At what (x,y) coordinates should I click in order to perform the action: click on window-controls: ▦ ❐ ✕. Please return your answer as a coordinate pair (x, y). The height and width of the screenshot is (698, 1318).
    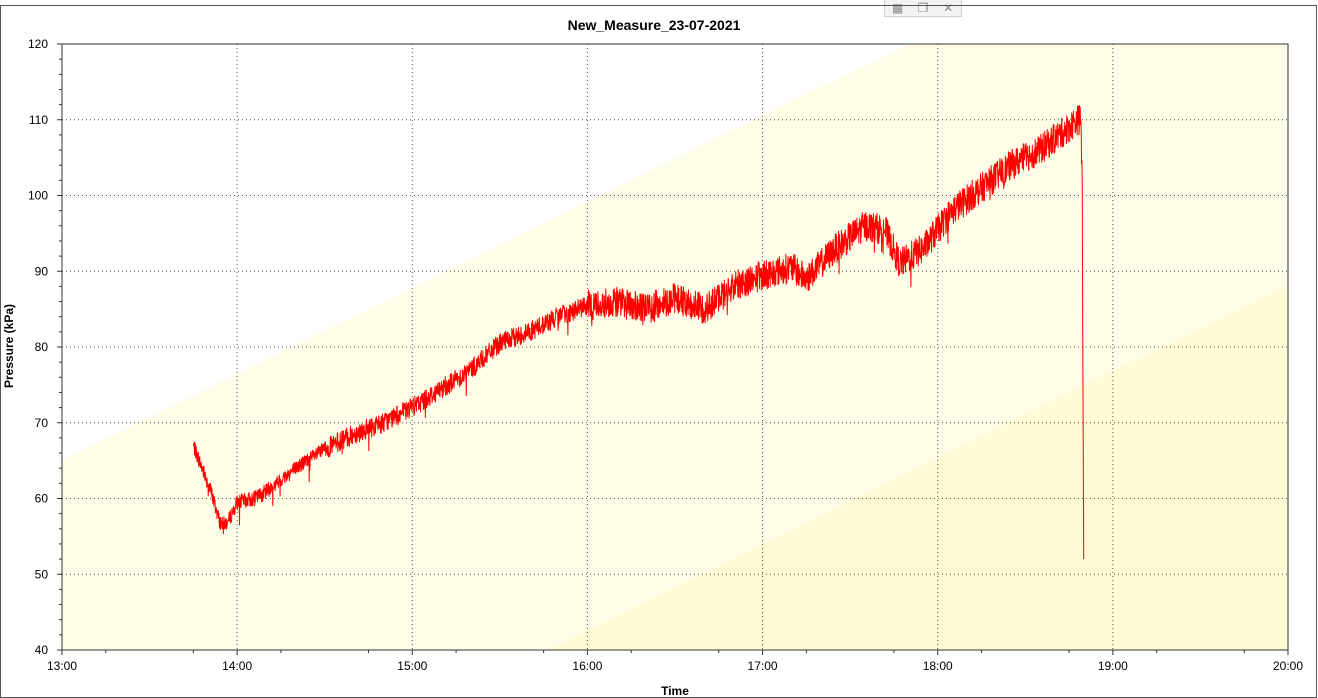
    Looking at the image, I should click on (923, 8).